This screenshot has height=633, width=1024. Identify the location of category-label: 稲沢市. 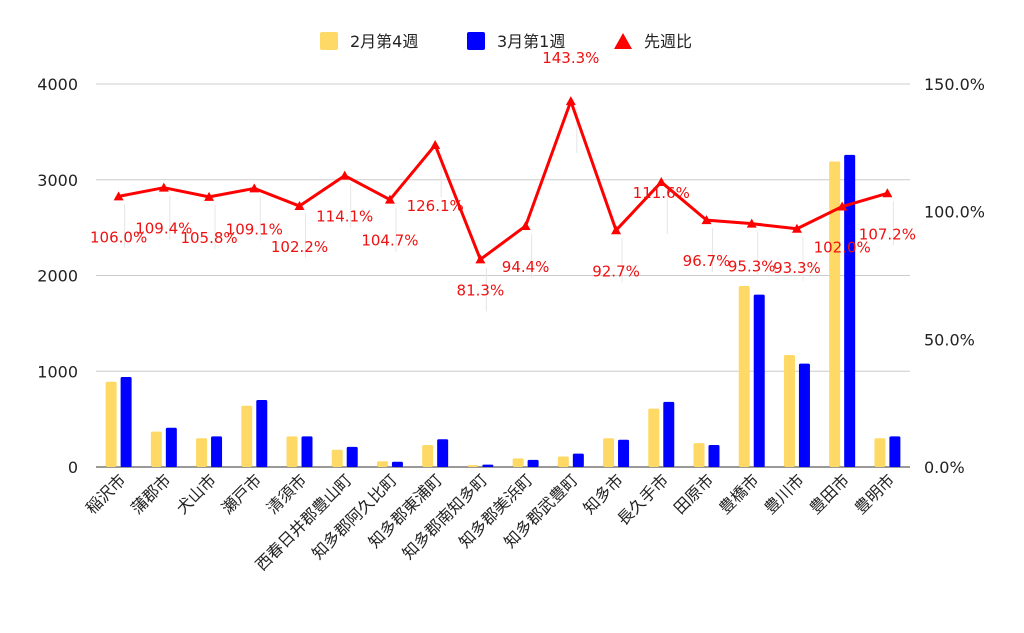
(105, 493).